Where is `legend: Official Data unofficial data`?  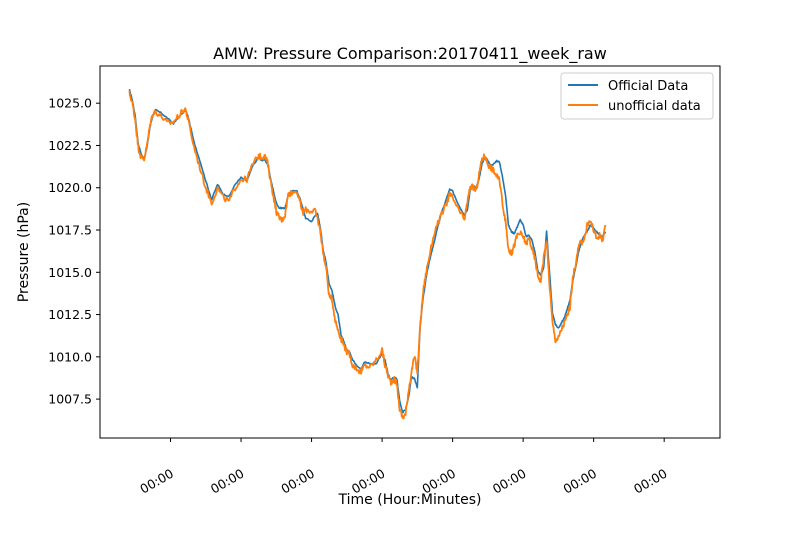
legend: Official Data unofficial data is located at coordinates (637, 96).